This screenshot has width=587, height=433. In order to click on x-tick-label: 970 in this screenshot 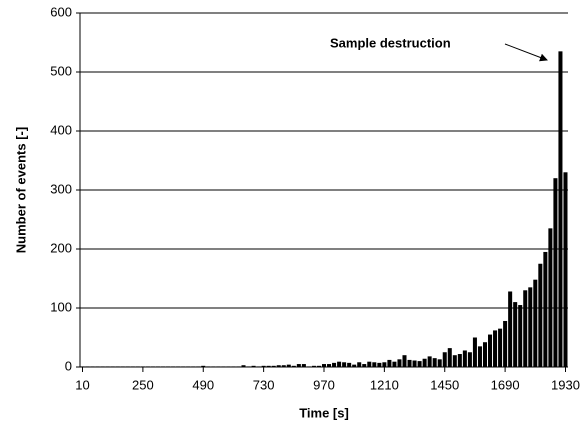, I will do `click(324, 384)`.